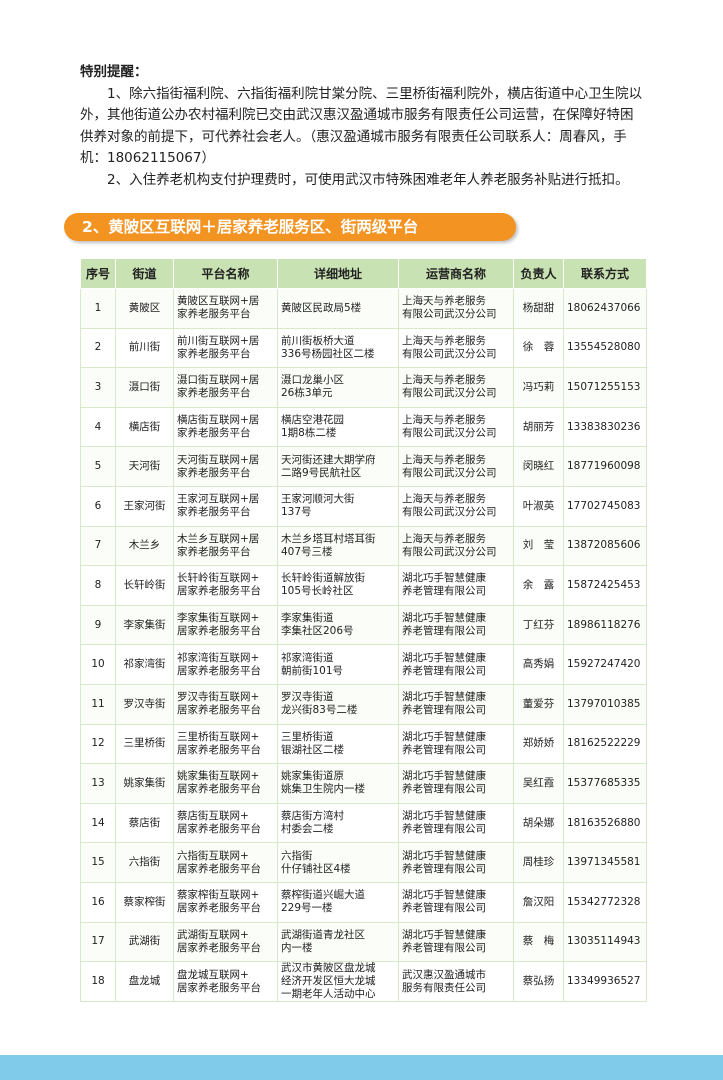 Image resolution: width=723 pixels, height=1080 pixels. I want to click on cell-line: 1期8栋二楼, so click(309, 433).